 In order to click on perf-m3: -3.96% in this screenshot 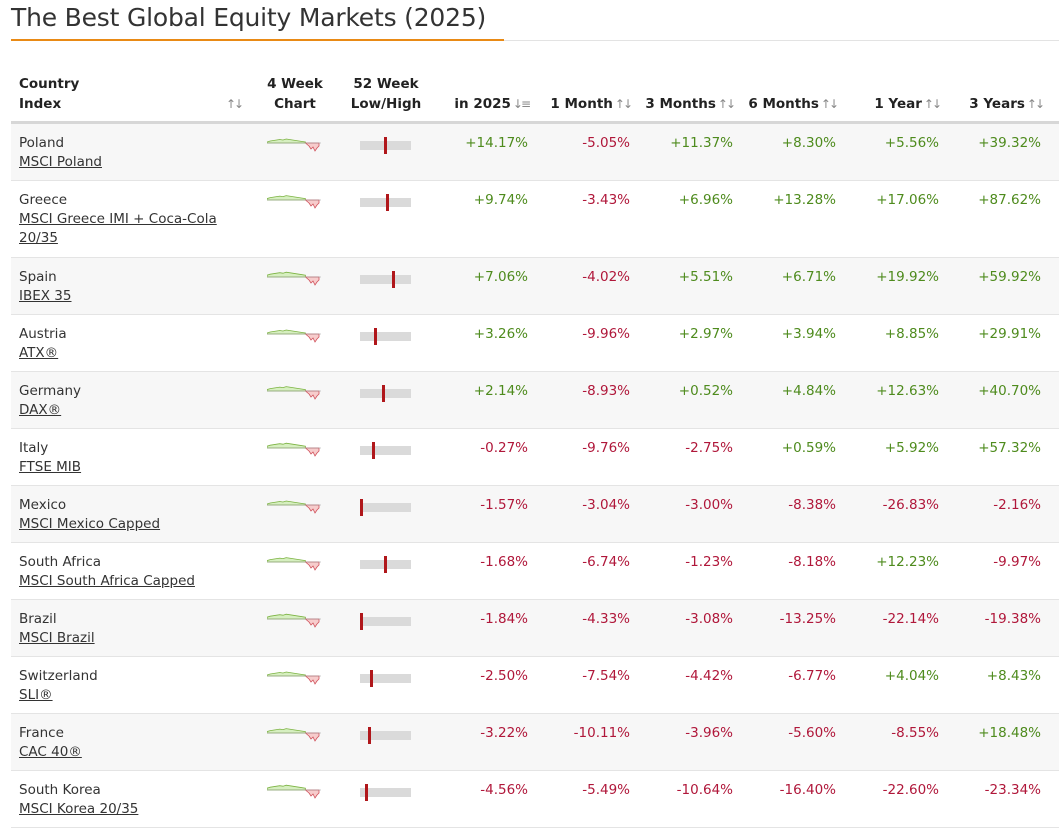, I will do `click(709, 733)`.